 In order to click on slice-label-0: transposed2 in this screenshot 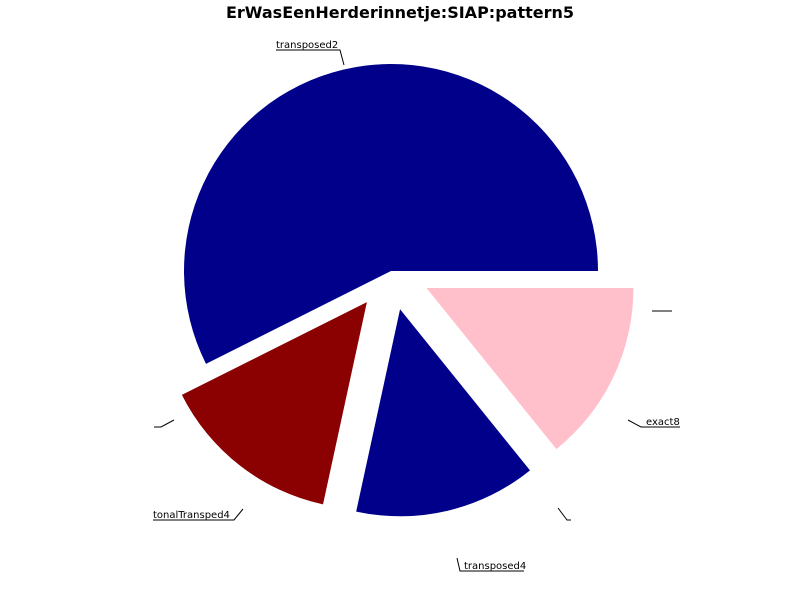, I will do `click(307, 45)`.